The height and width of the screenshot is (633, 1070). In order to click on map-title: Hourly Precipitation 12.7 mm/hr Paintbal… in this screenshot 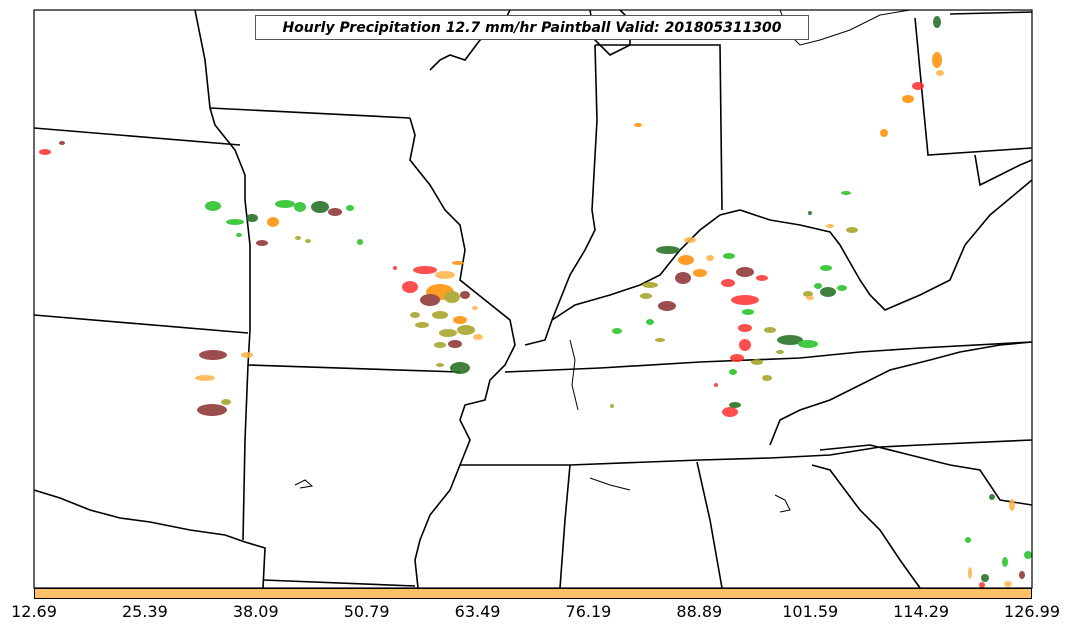, I will do `click(532, 27)`.